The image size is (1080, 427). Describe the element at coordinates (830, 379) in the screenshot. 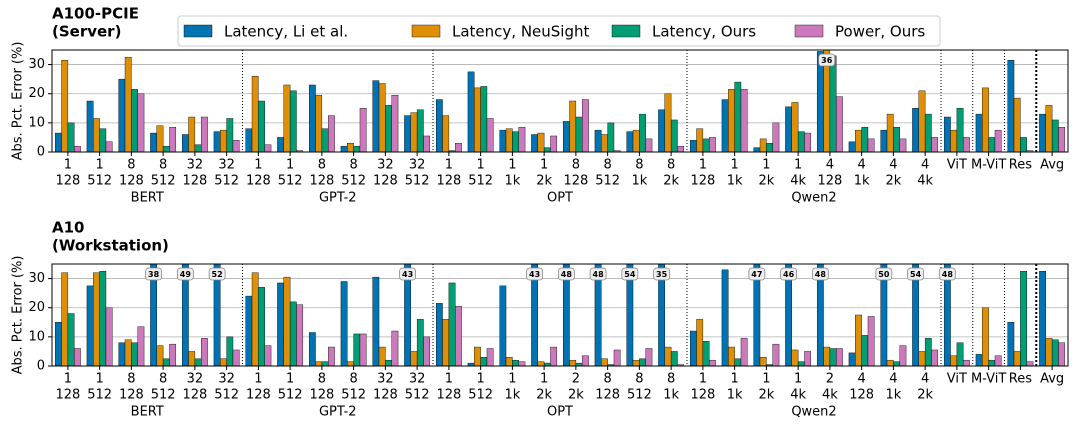

I see `x-tick-label: 2` at that location.